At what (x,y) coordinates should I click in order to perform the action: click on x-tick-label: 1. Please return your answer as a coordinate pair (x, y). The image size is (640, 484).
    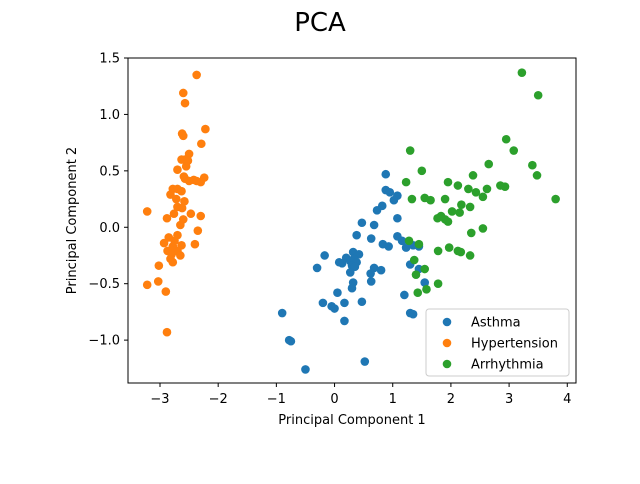
    Looking at the image, I should click on (393, 399).